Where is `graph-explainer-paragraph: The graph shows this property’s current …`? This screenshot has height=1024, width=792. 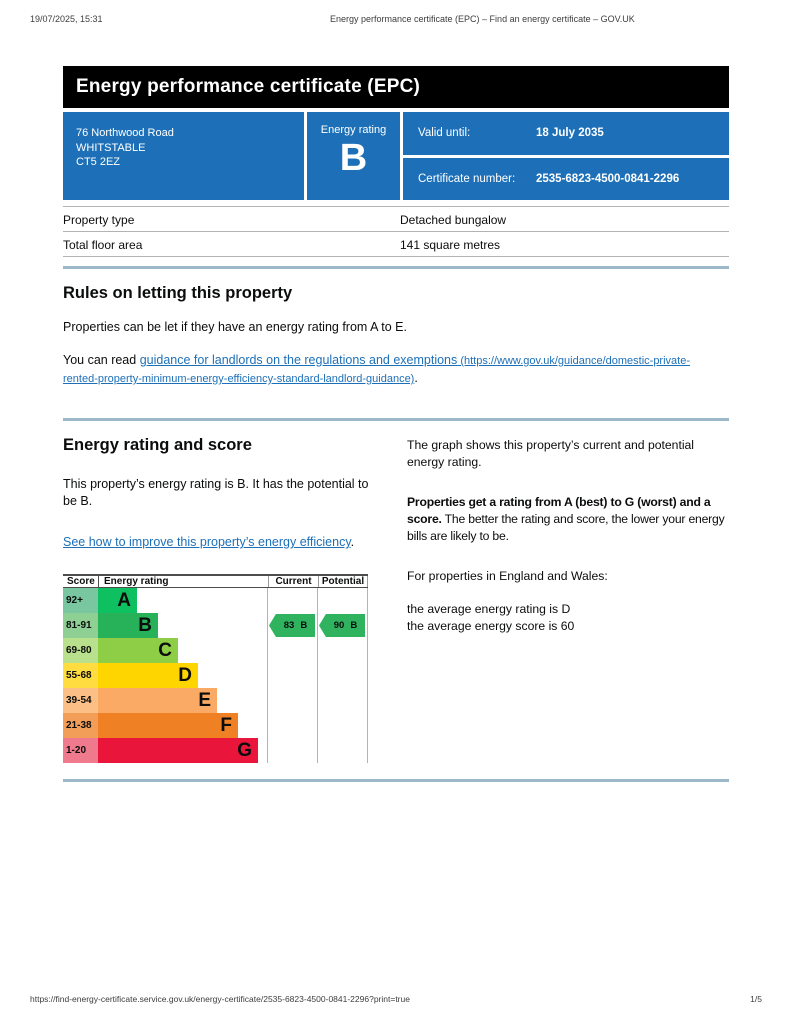 graph-explainer-paragraph: The graph shows this property’s current … is located at coordinates (551, 453).